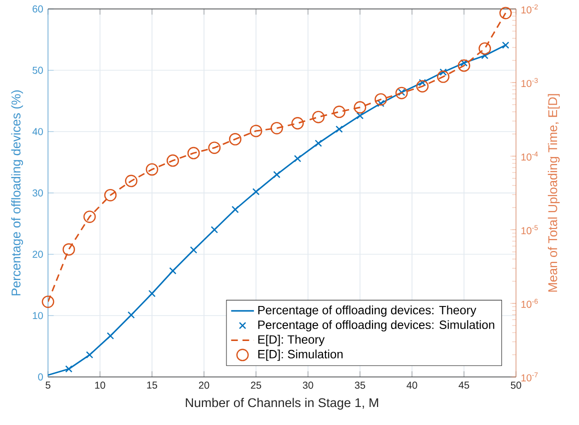  I want to click on legend-label: E[D]: Theory, so click(291, 340).